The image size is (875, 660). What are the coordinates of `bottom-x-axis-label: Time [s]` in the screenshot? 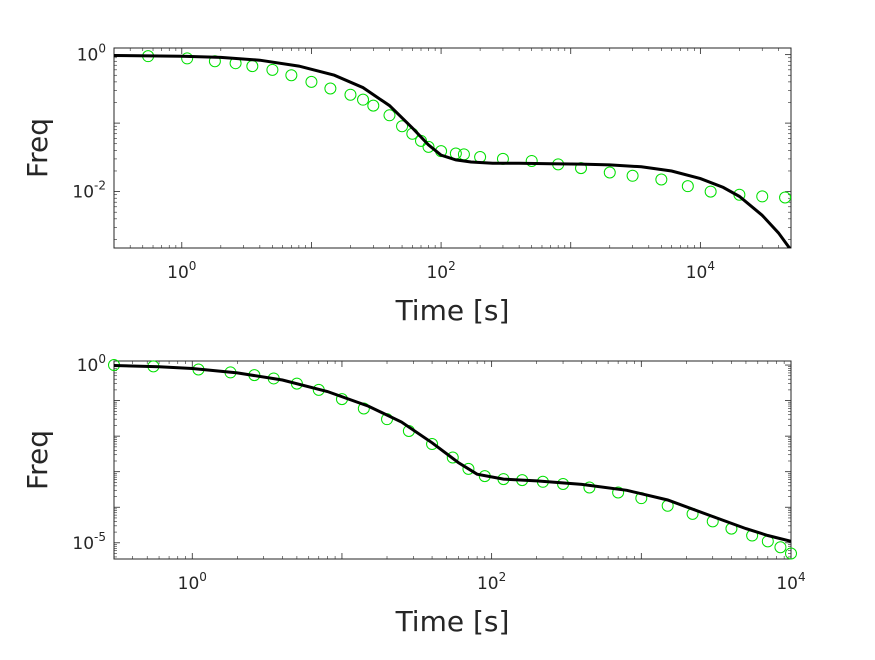 It's located at (452, 621).